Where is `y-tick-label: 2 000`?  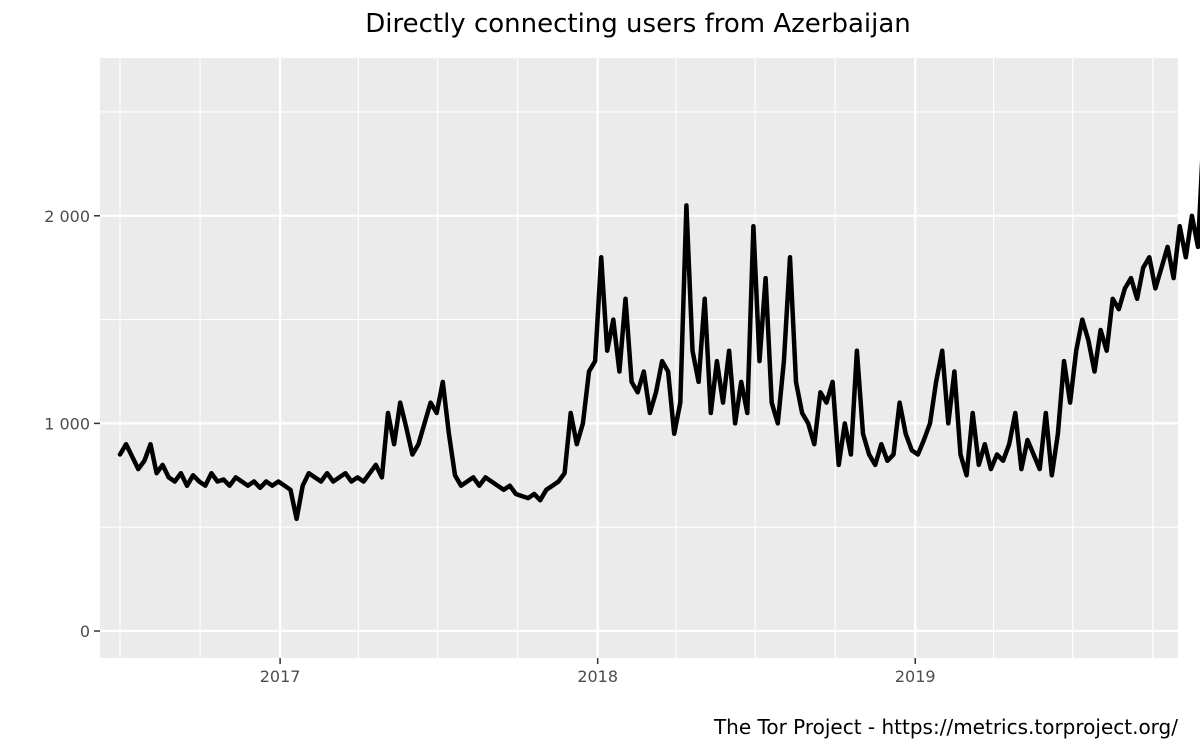 y-tick-label: 2 000 is located at coordinates (67, 216).